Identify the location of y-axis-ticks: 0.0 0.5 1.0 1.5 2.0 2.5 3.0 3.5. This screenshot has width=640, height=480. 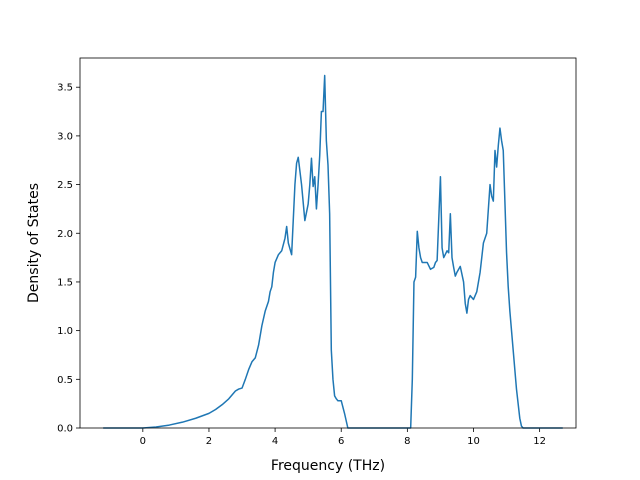
(68, 259).